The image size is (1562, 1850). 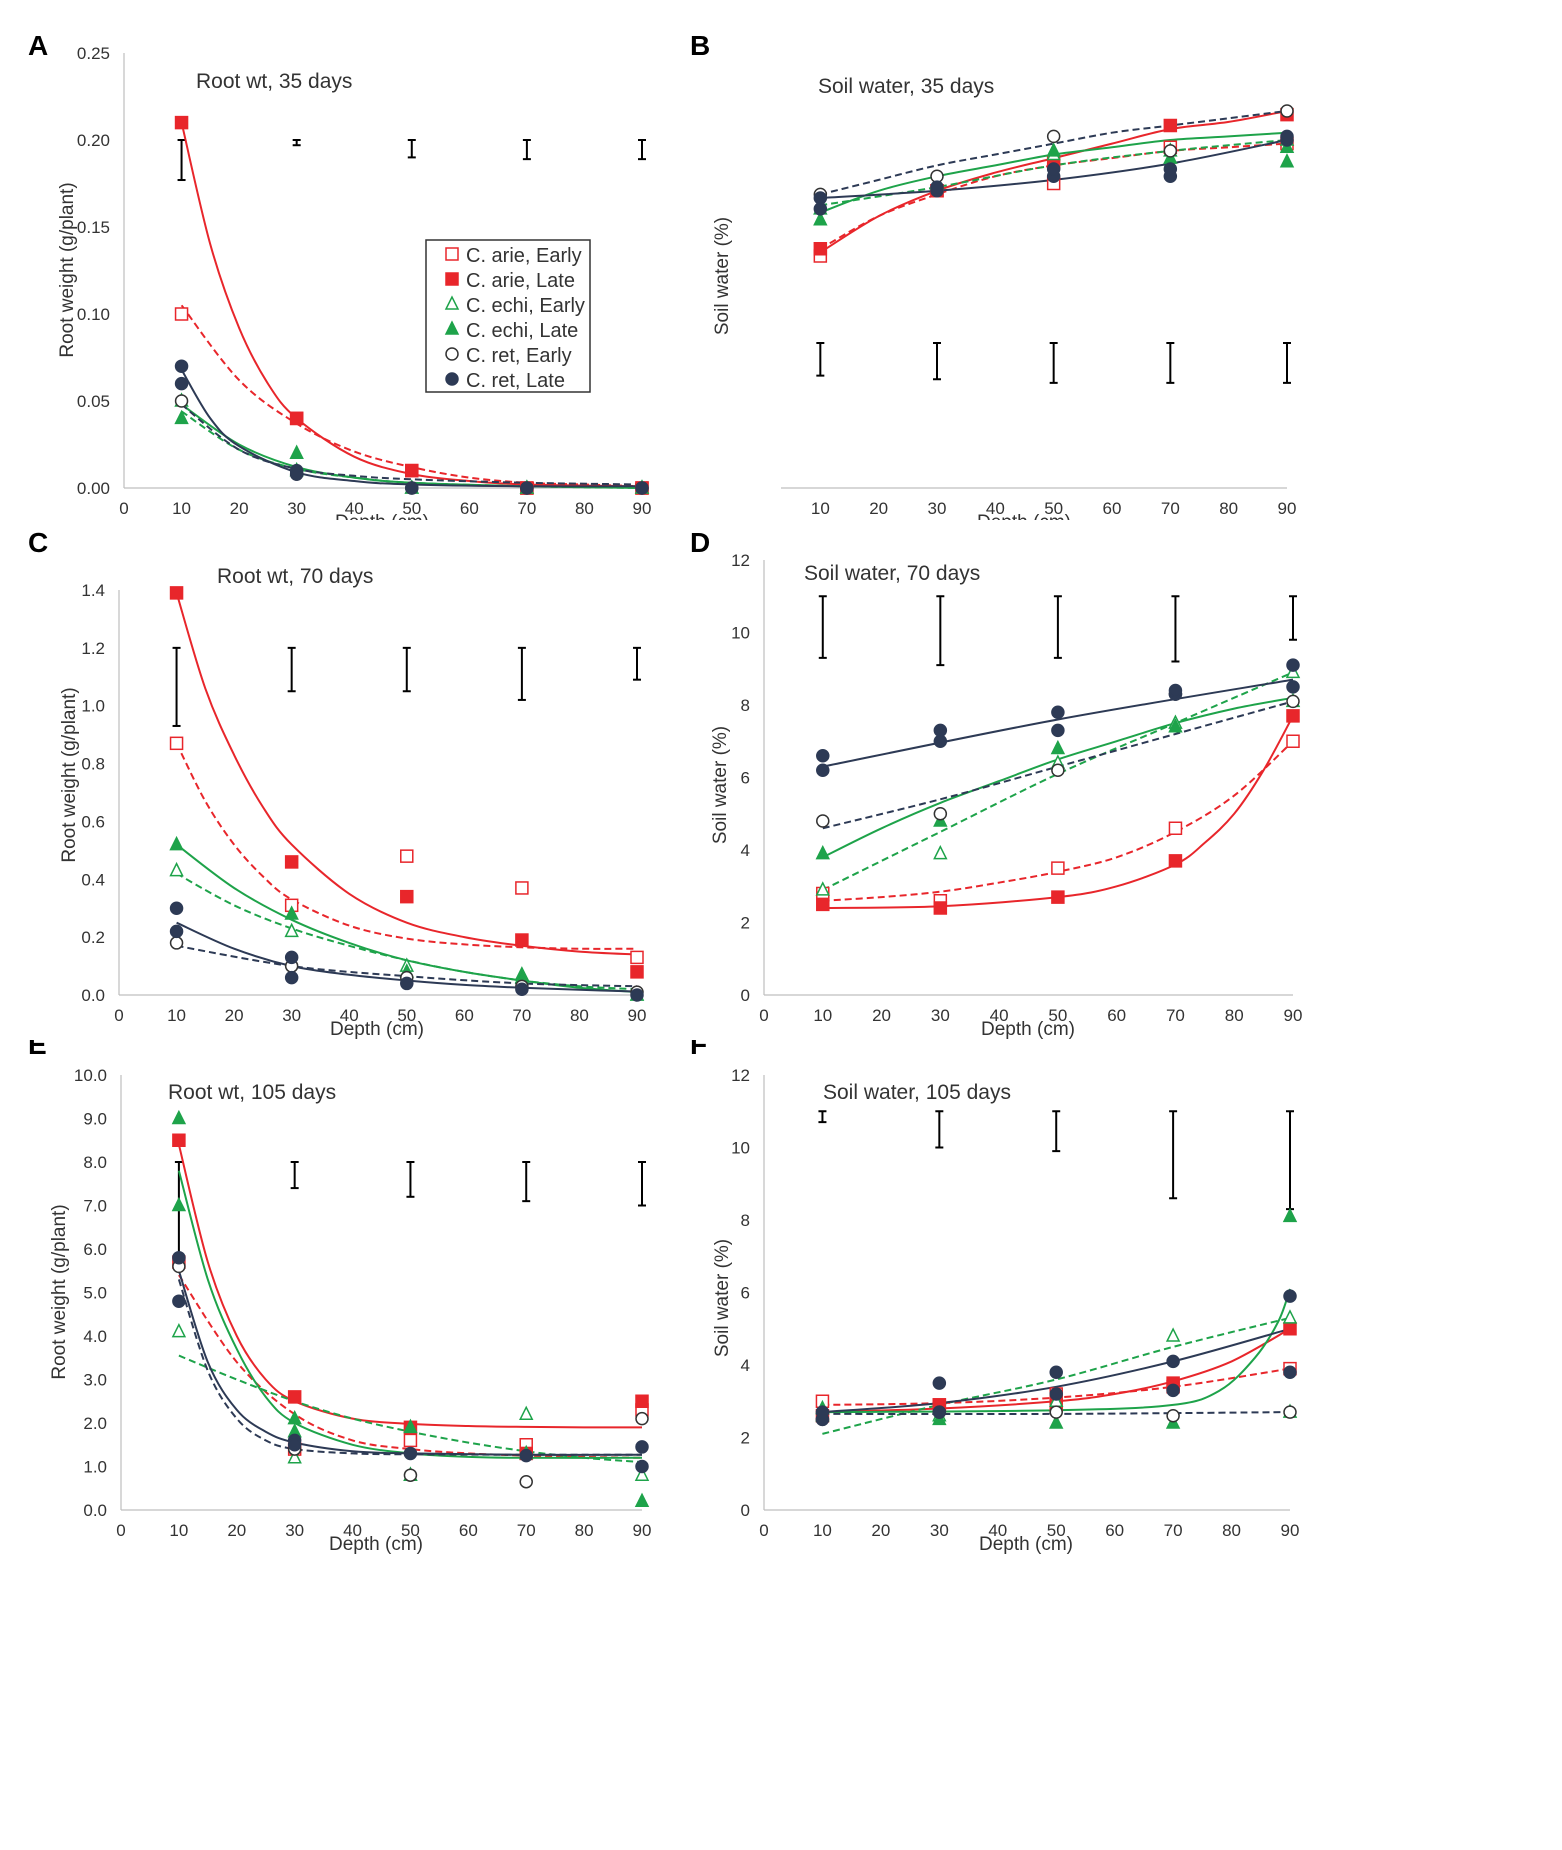 What do you see at coordinates (95, 1423) in the screenshot?
I see `y-tick-label: 2.0` at bounding box center [95, 1423].